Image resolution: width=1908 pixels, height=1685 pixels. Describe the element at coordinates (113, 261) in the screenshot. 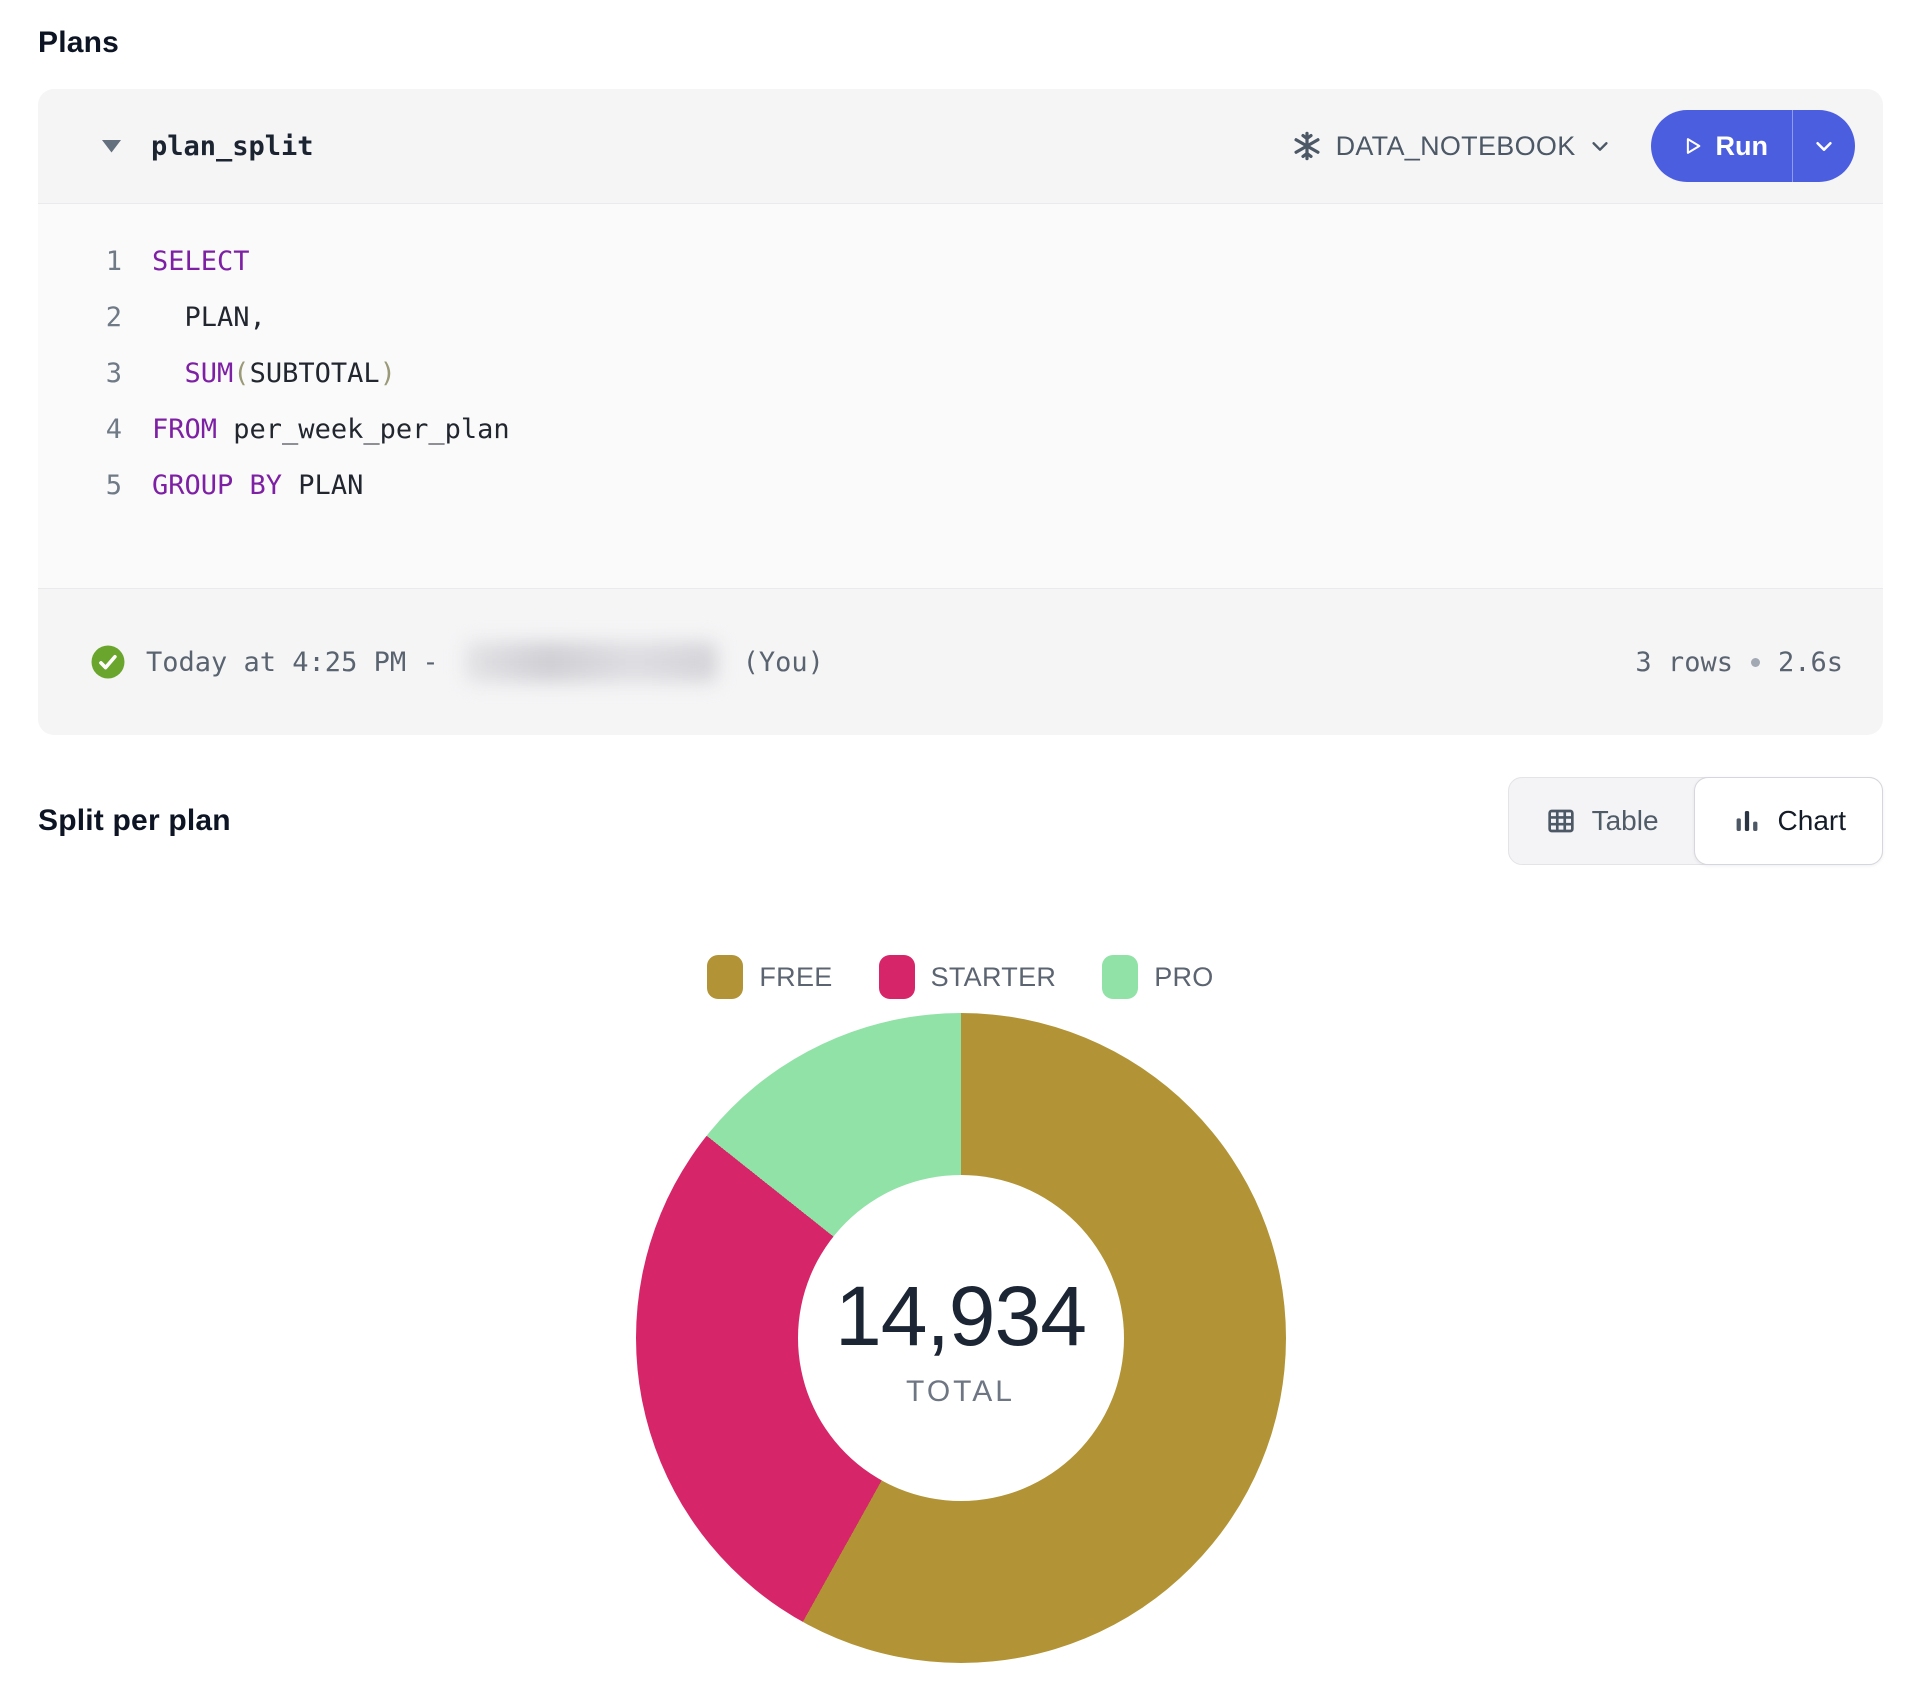

I see `line-number: 1` at that location.